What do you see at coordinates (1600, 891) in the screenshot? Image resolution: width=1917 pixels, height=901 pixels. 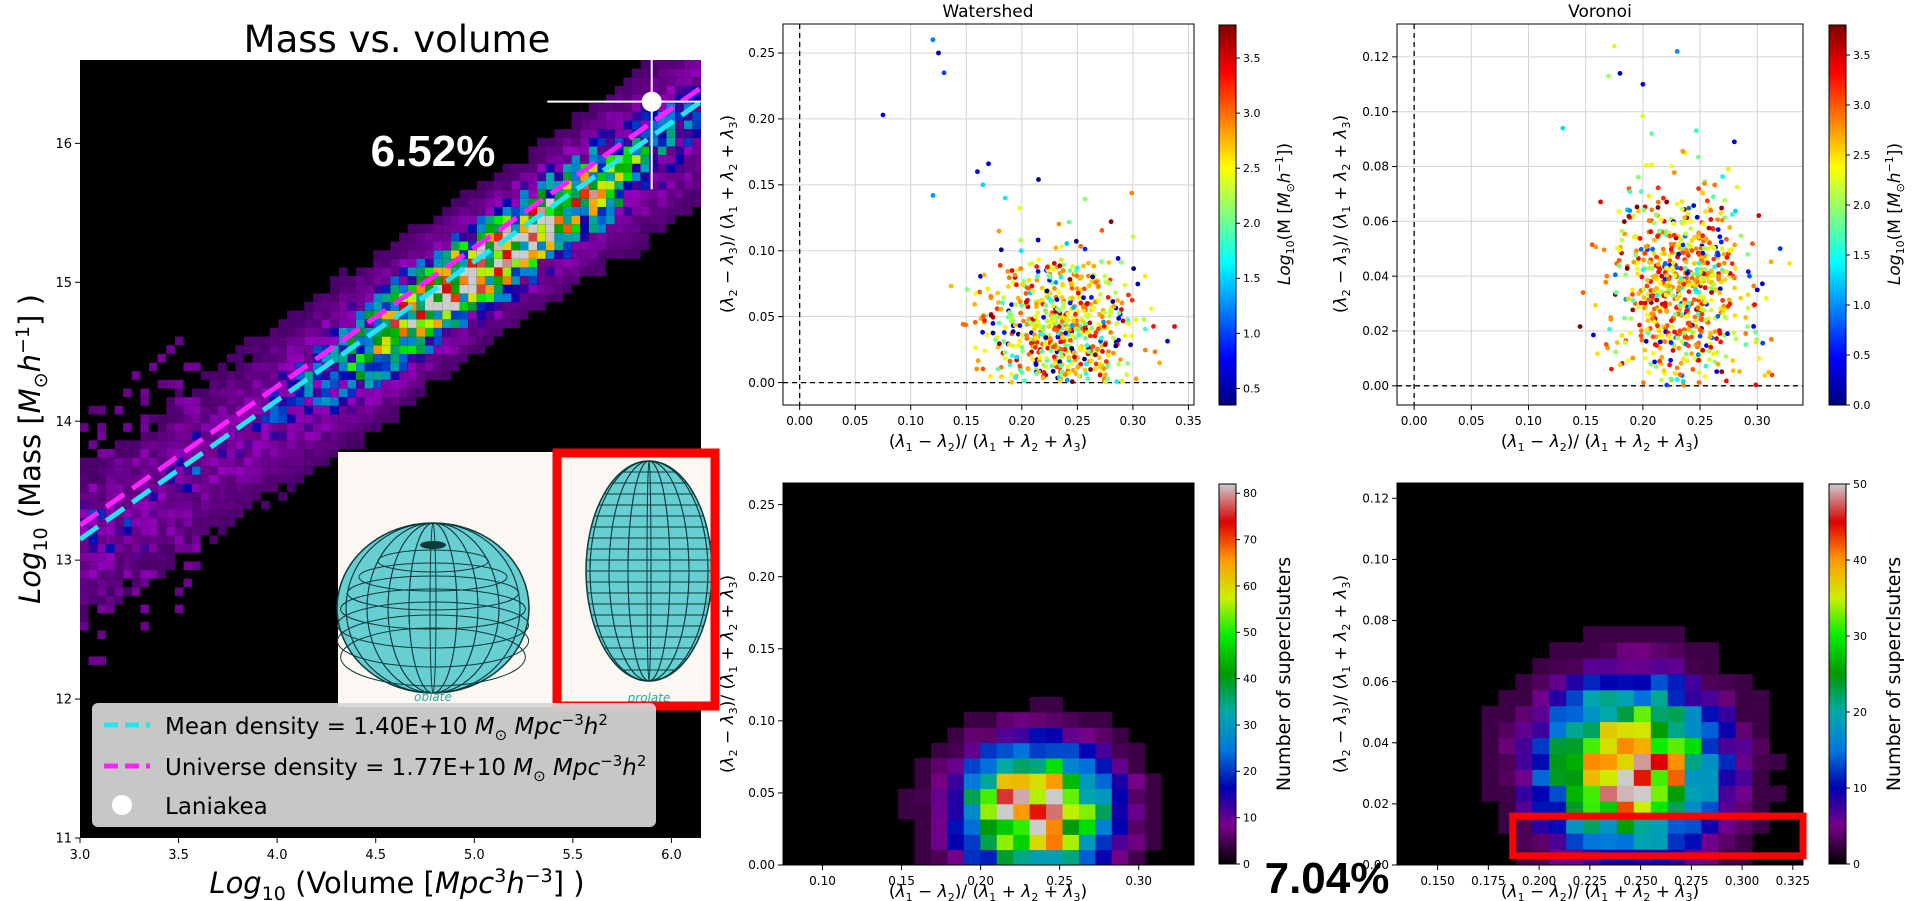 I see `voronoi-histogram-x-label: (λ1 − λ2)/ (λ1 + λ2 + λ3)` at bounding box center [1600, 891].